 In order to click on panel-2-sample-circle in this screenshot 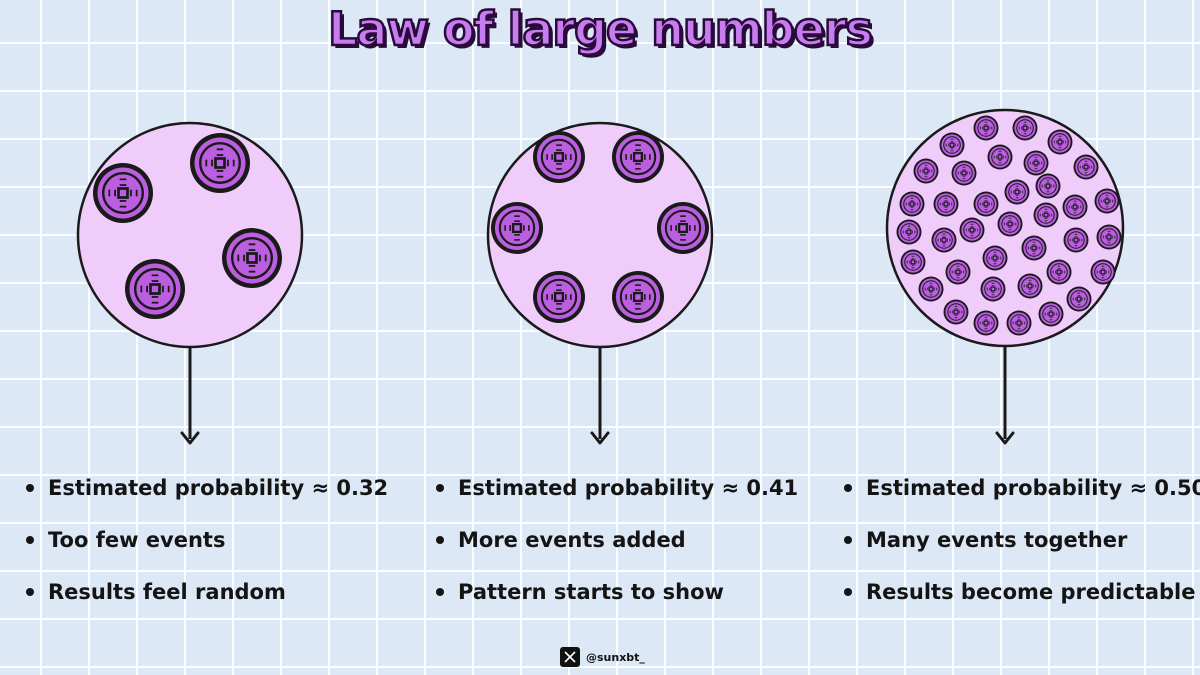, I will do `click(600, 235)`.